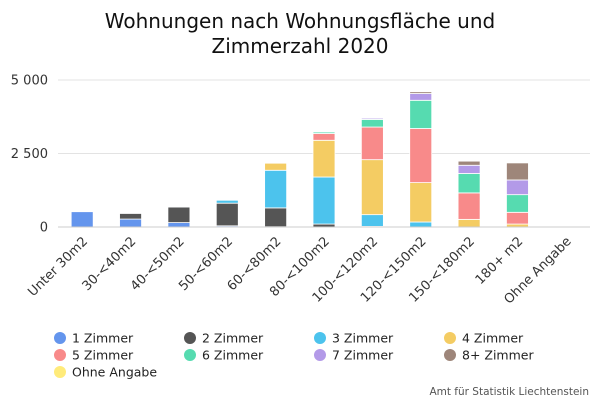 The image size is (600, 400). Describe the element at coordinates (300, 21) in the screenshot. I see `chart-title-line-1: Wohnungen nach Wohnungsfläche und` at that location.